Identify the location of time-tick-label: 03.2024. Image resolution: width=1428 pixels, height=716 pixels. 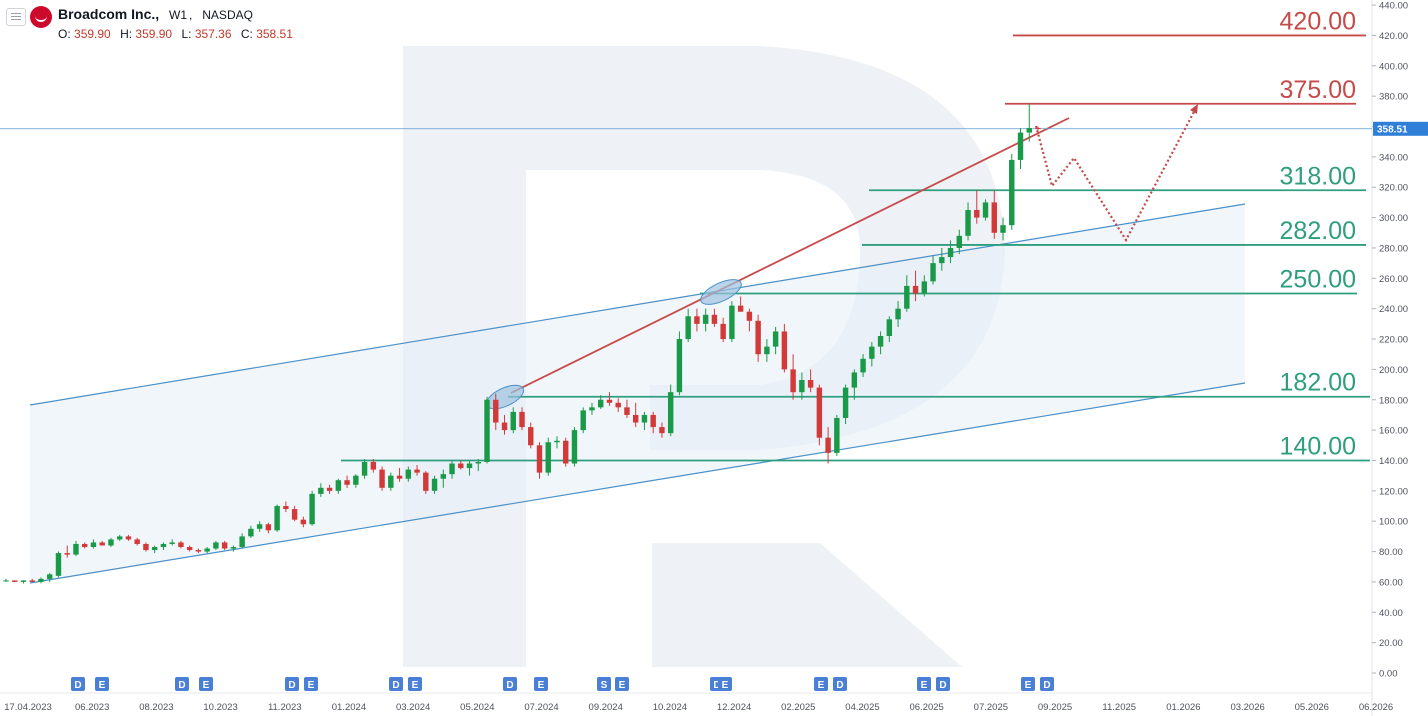
(413, 707).